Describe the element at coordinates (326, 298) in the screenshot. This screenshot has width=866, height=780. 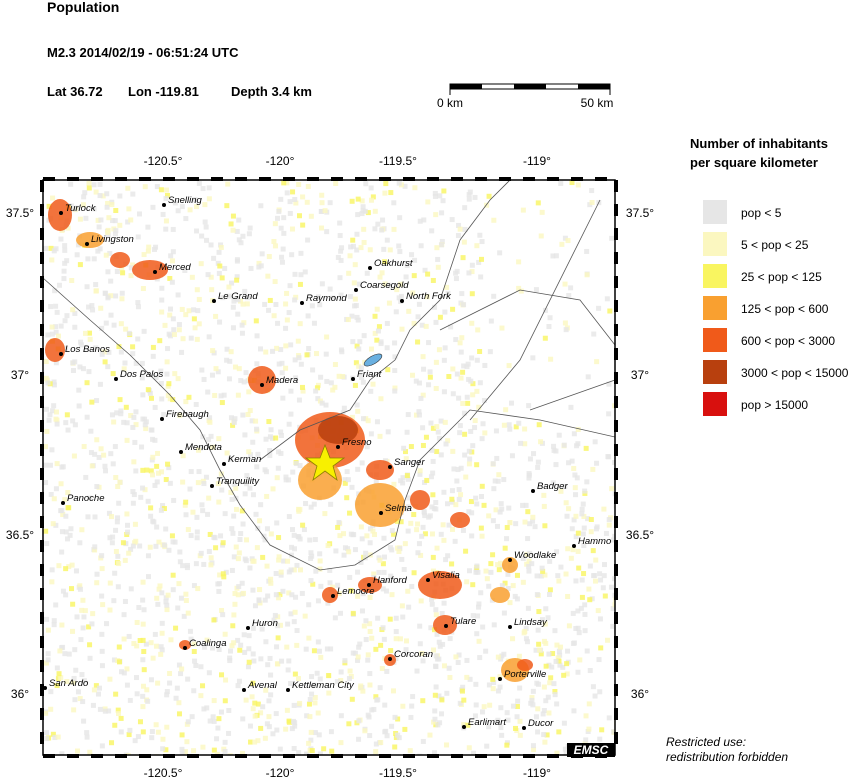
I see `city-label: Raymond` at that location.